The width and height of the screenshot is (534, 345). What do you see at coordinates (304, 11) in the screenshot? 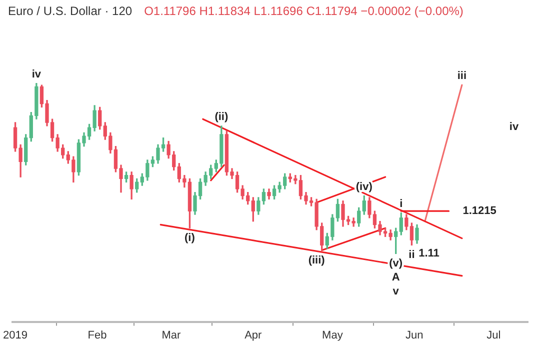
I see `chart-subtitle: O1.11796 H1.11834 L1.11696 C1.11794 −0.00002 (−0.00%)` at bounding box center [304, 11].